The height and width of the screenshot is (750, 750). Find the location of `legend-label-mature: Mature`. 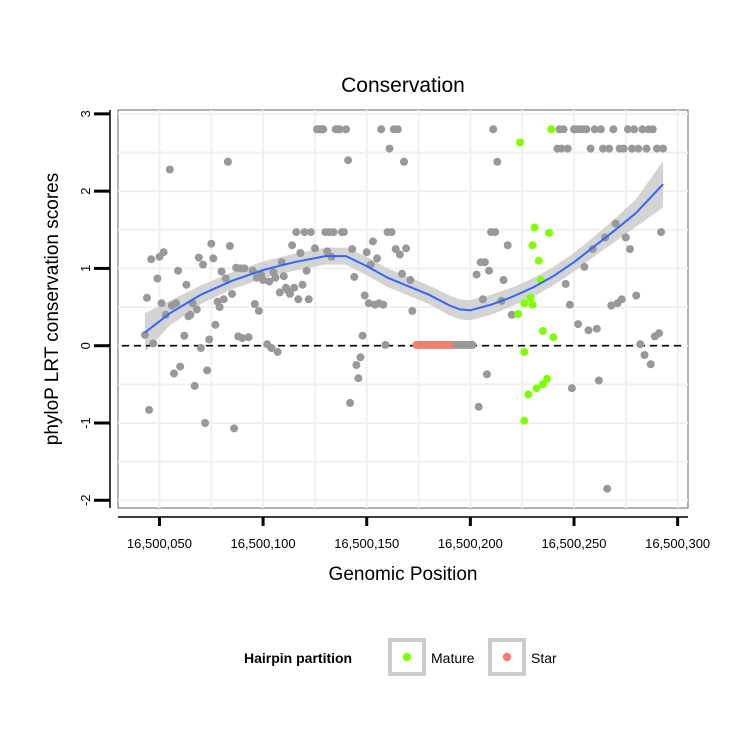

legend-label-mature: Mature is located at coordinates (453, 658).